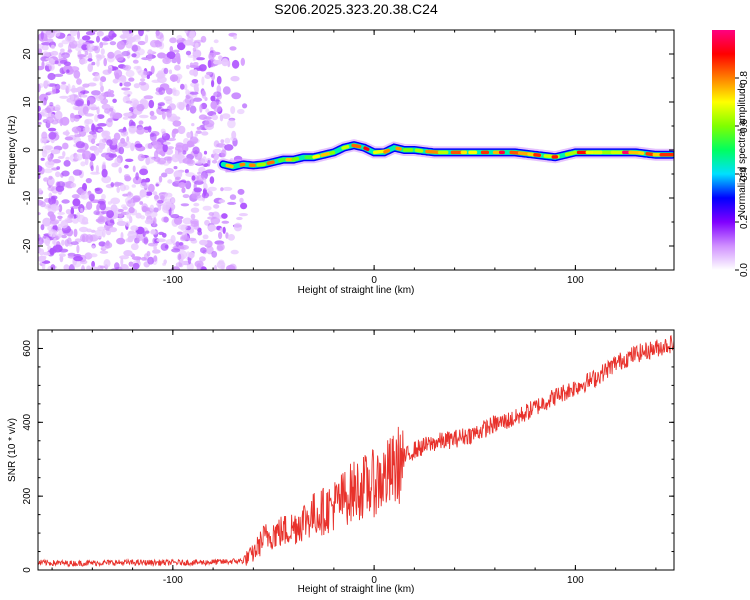 The width and height of the screenshot is (750, 600). What do you see at coordinates (374, 280) in the screenshot?
I see `x-tick-label: 0` at bounding box center [374, 280].